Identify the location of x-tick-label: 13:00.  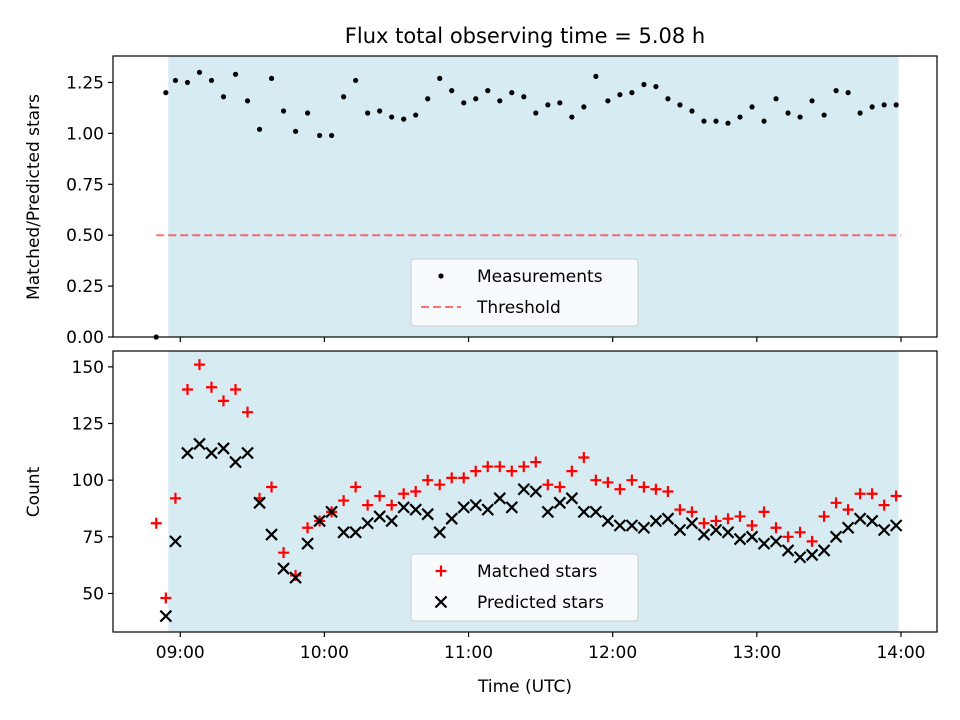
(756, 653).